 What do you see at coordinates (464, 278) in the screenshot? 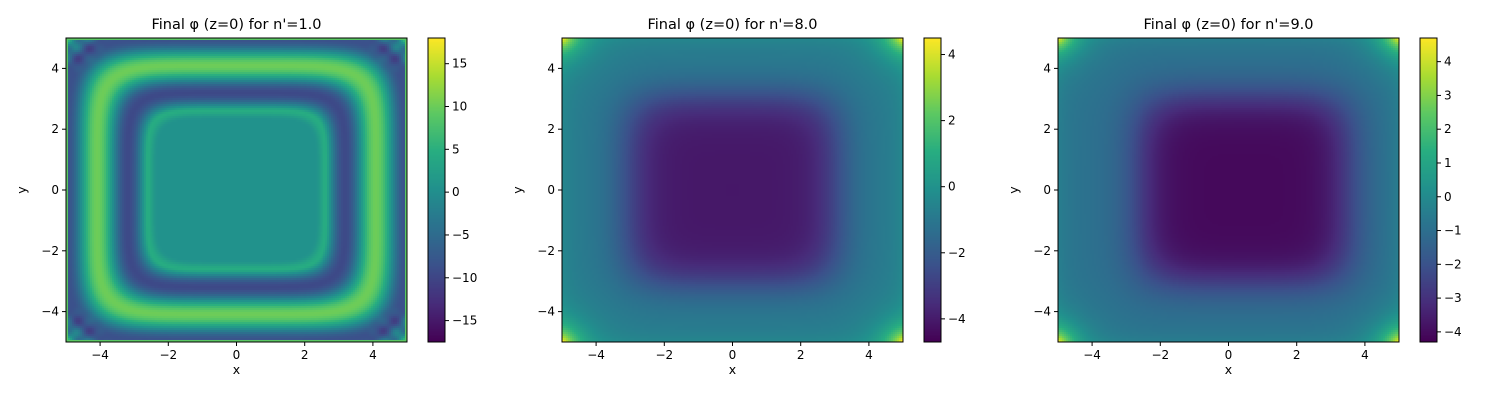
I see `colorbar-tick-label: −10` at bounding box center [464, 278].